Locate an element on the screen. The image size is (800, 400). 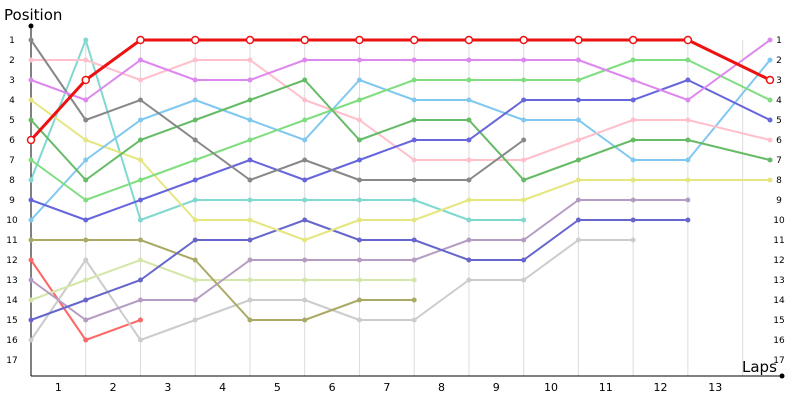
y-tick-label-right: 17 is located at coordinates (778, 361).